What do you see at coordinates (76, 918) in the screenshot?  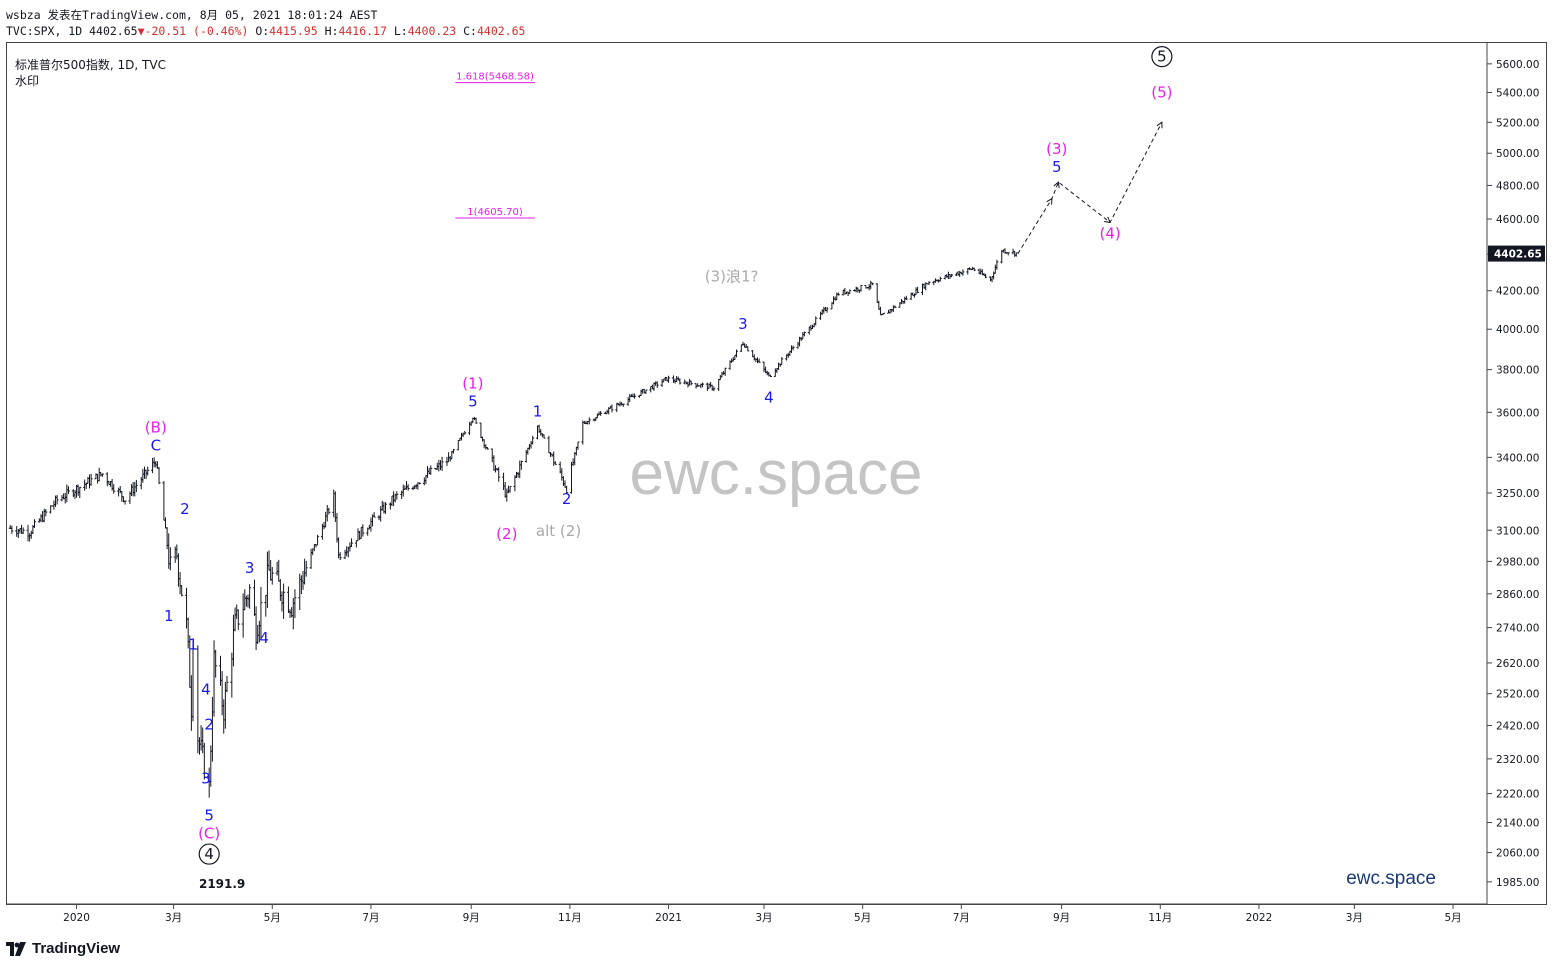 I see `x-tick-label: 2020` at bounding box center [76, 918].